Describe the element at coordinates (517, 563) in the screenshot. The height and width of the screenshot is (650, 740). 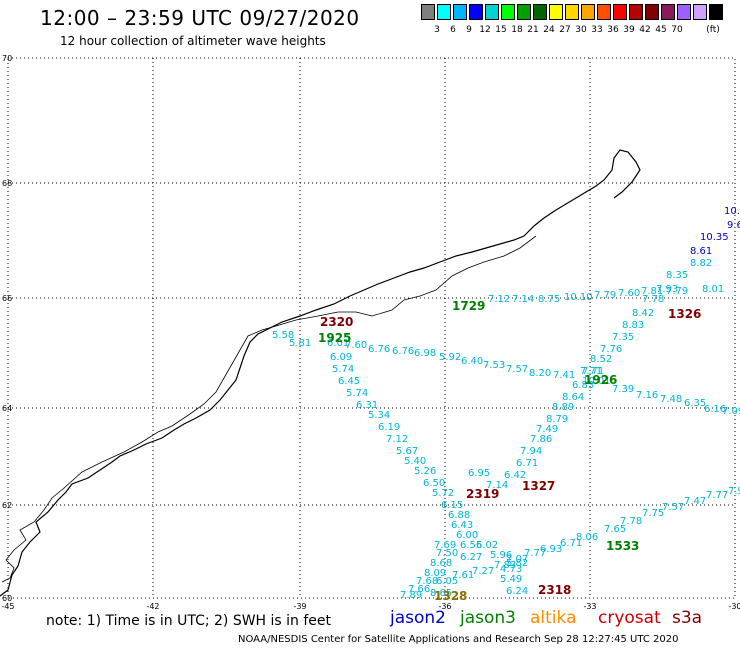
I see `wave-height-label: 5.82` at that location.